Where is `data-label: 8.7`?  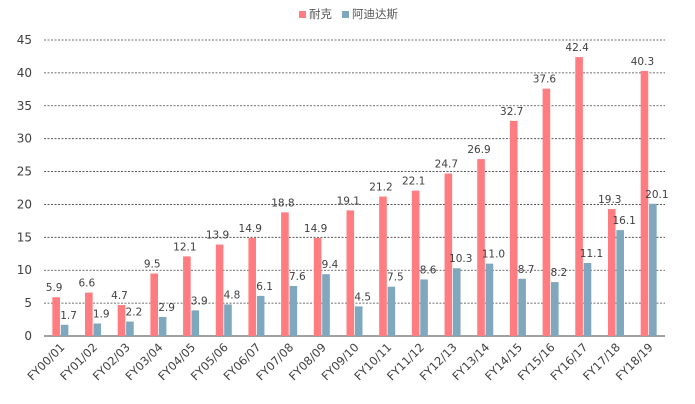
data-label: 8.7 is located at coordinates (526, 270).